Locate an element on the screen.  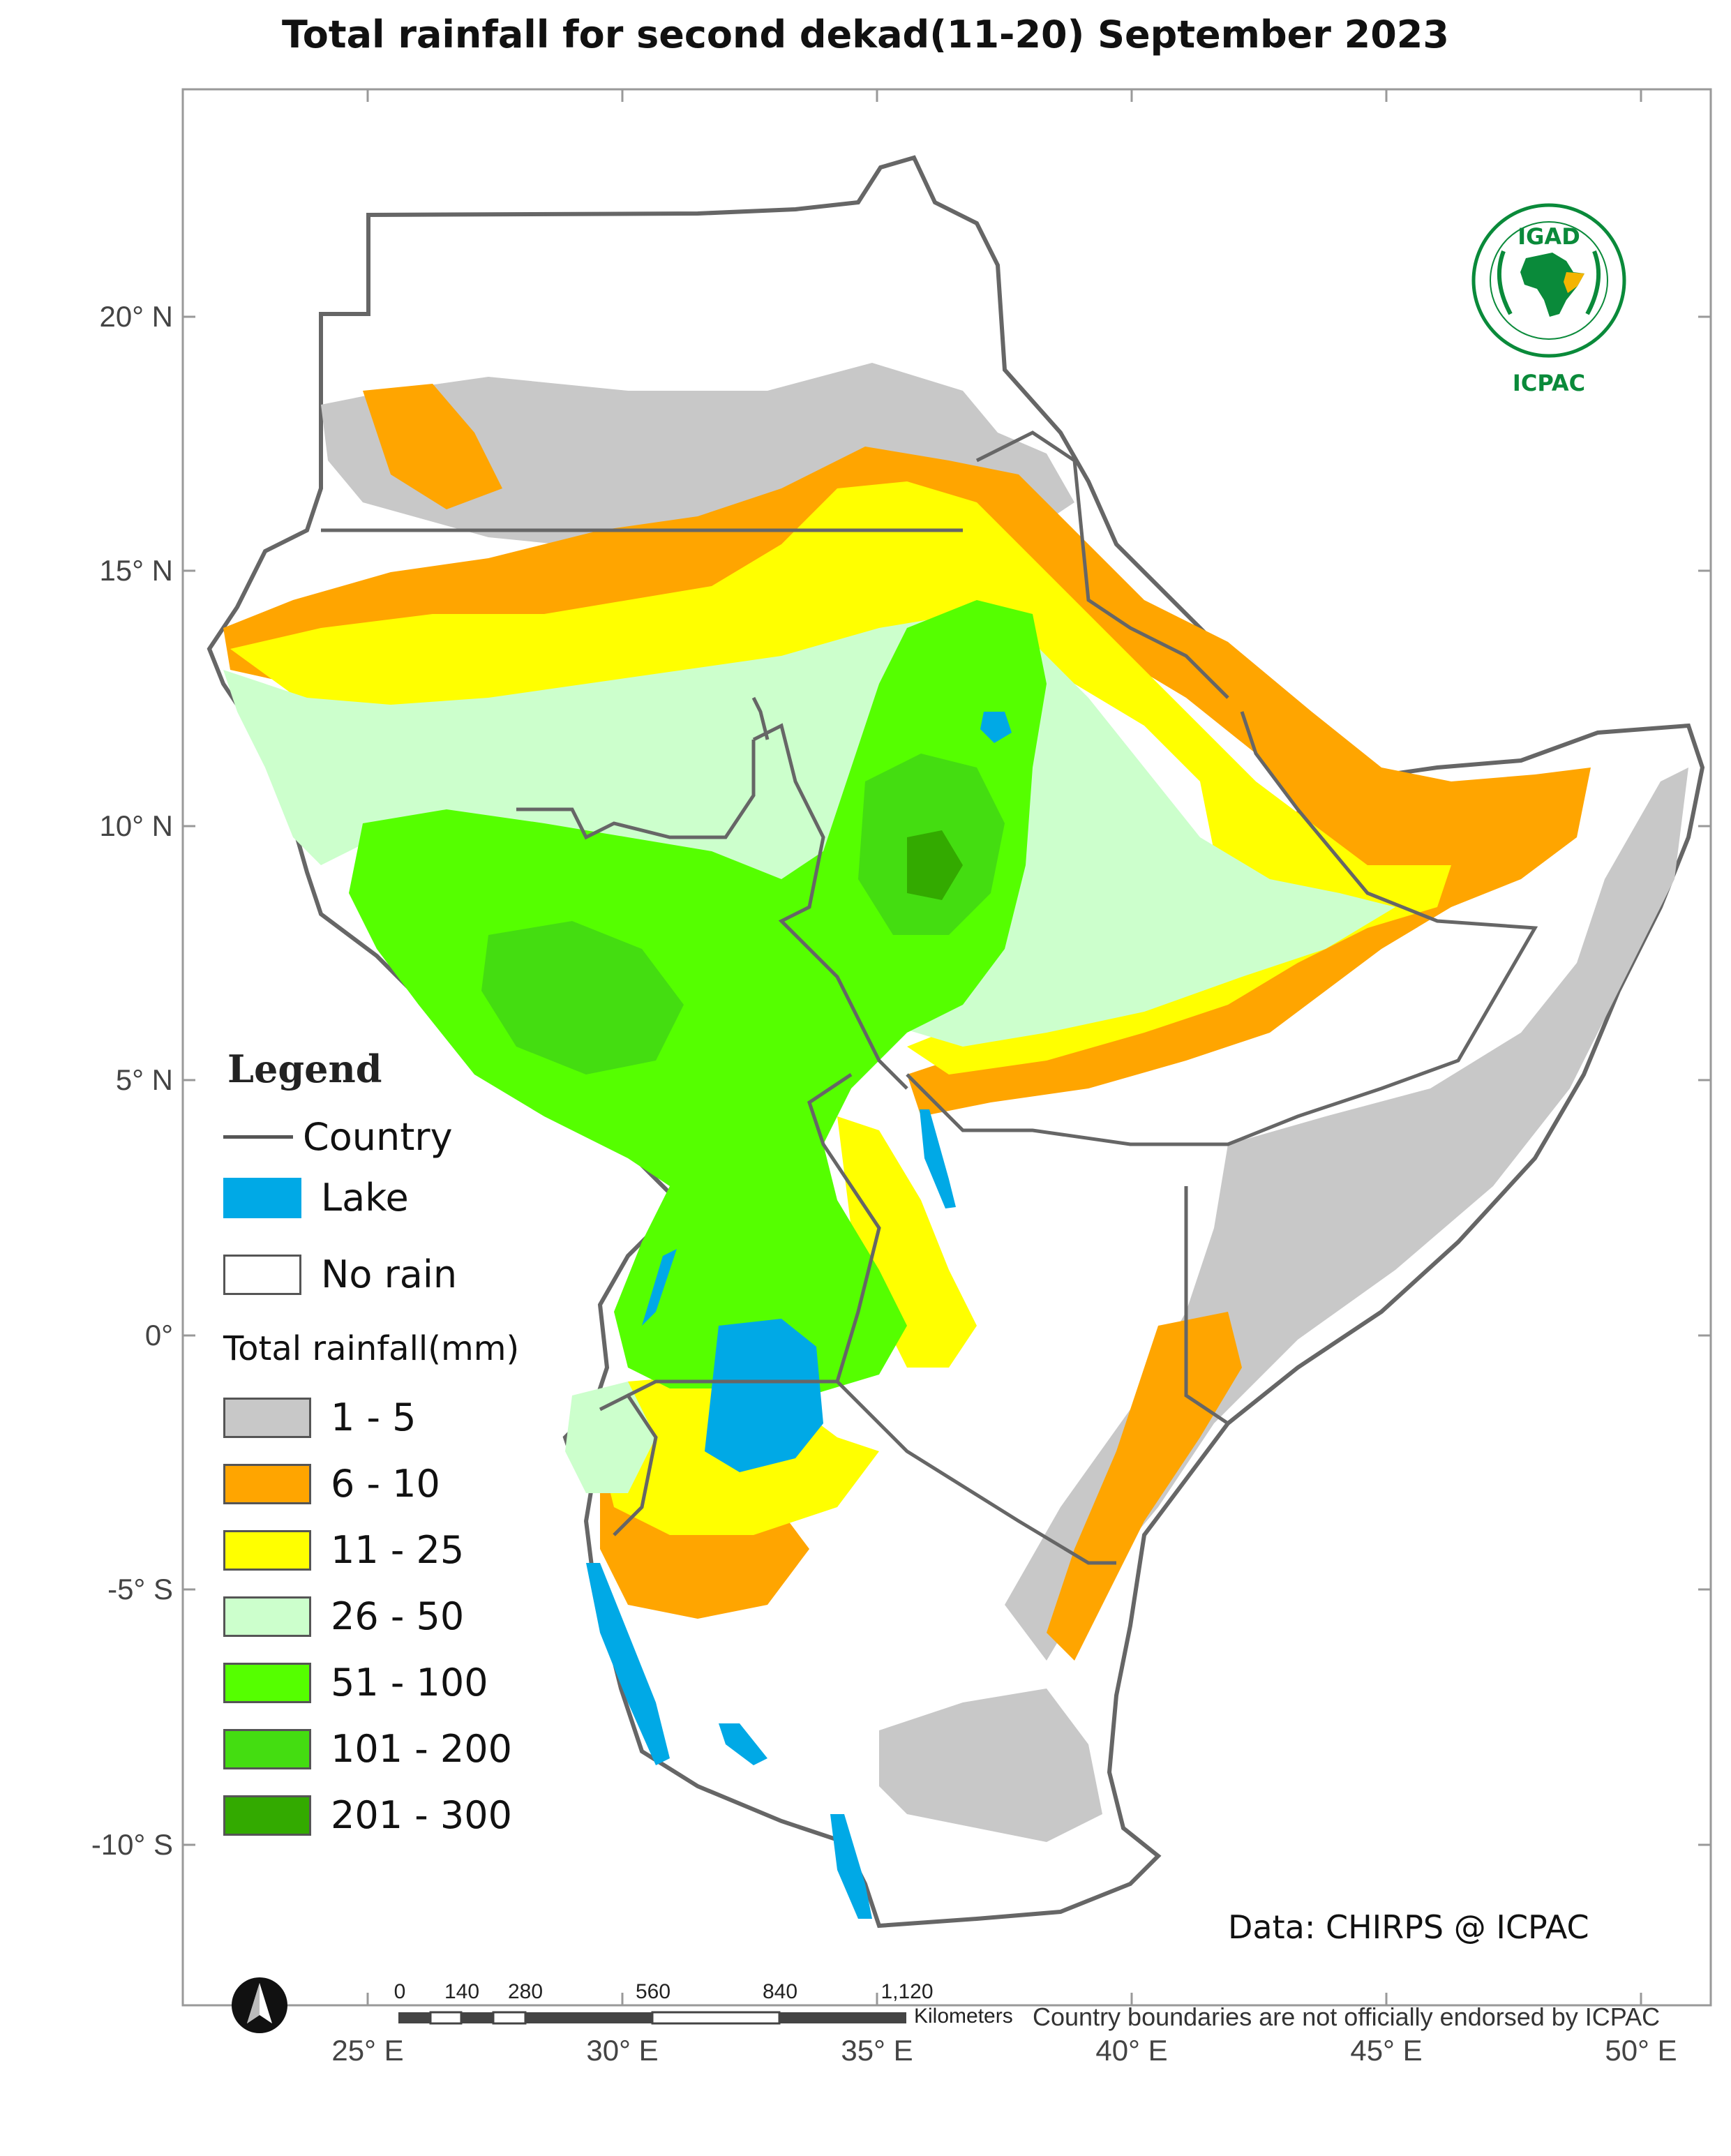
tick-label-lon: 45° E is located at coordinates (1386, 2050).